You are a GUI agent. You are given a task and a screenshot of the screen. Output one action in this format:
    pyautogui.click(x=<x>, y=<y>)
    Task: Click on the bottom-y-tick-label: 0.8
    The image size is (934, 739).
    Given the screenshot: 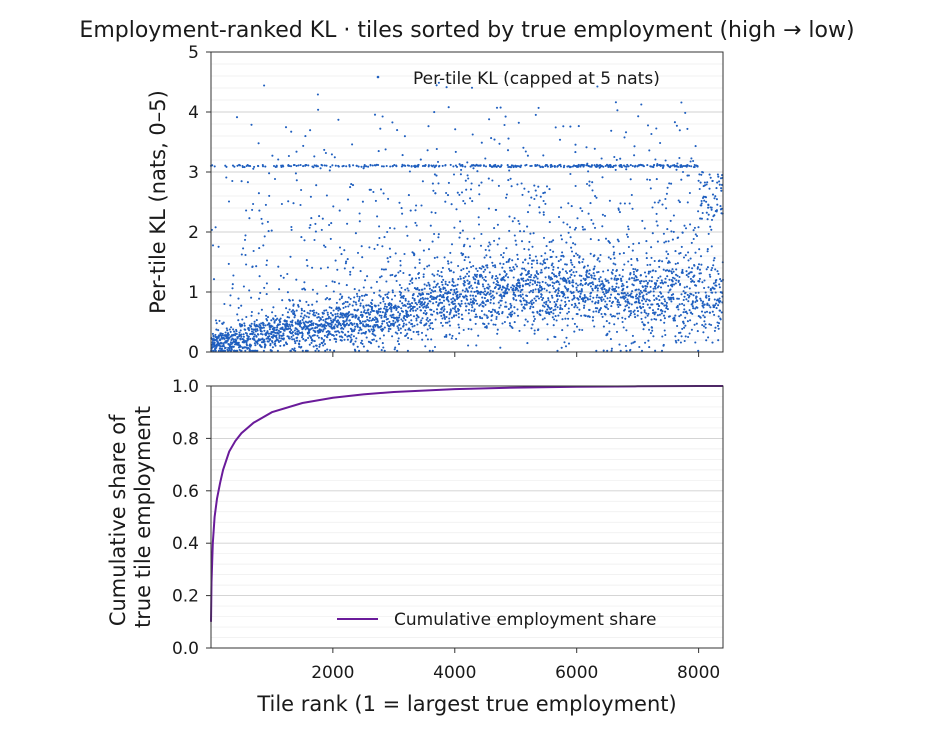 What is the action you would take?
    pyautogui.click(x=185, y=439)
    